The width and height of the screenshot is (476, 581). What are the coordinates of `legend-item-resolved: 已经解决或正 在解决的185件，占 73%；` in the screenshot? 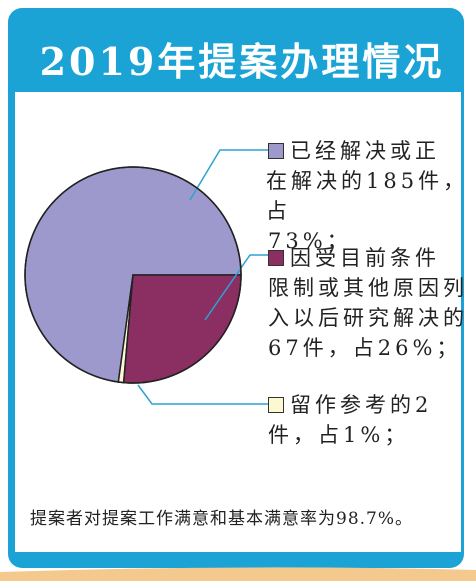 It's located at (371, 196).